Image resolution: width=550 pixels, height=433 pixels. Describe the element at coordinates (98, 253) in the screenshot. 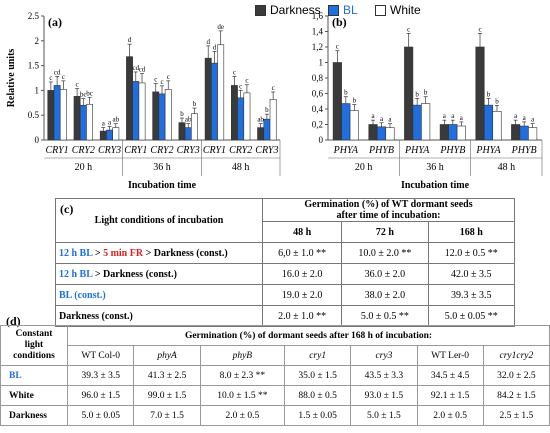

I see `cond-sep: >` at that location.